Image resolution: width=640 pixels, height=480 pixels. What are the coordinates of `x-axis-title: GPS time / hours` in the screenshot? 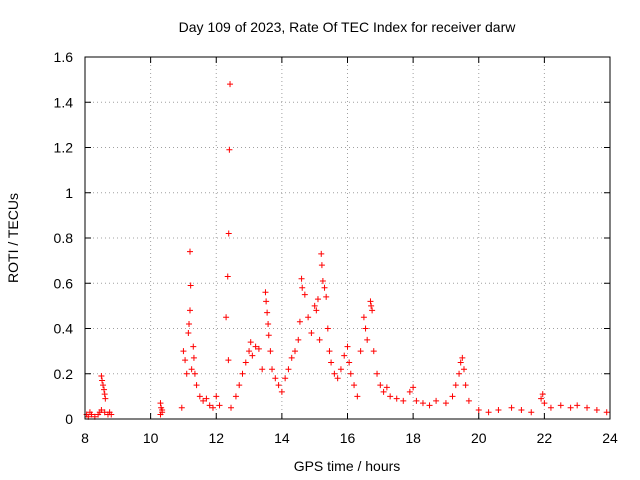 It's located at (347, 466).